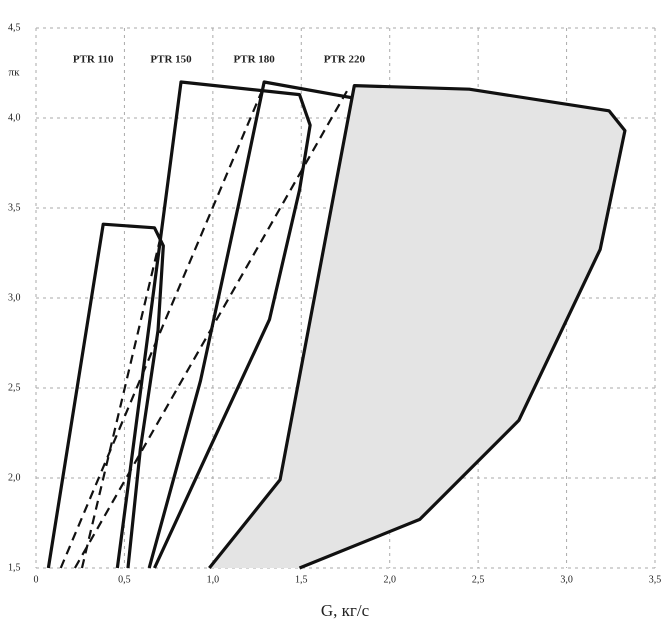 Image resolution: width=664 pixels, height=638 pixels. What do you see at coordinates (14, 207) in the screenshot?
I see `y-tick-label: 3,5` at bounding box center [14, 207].